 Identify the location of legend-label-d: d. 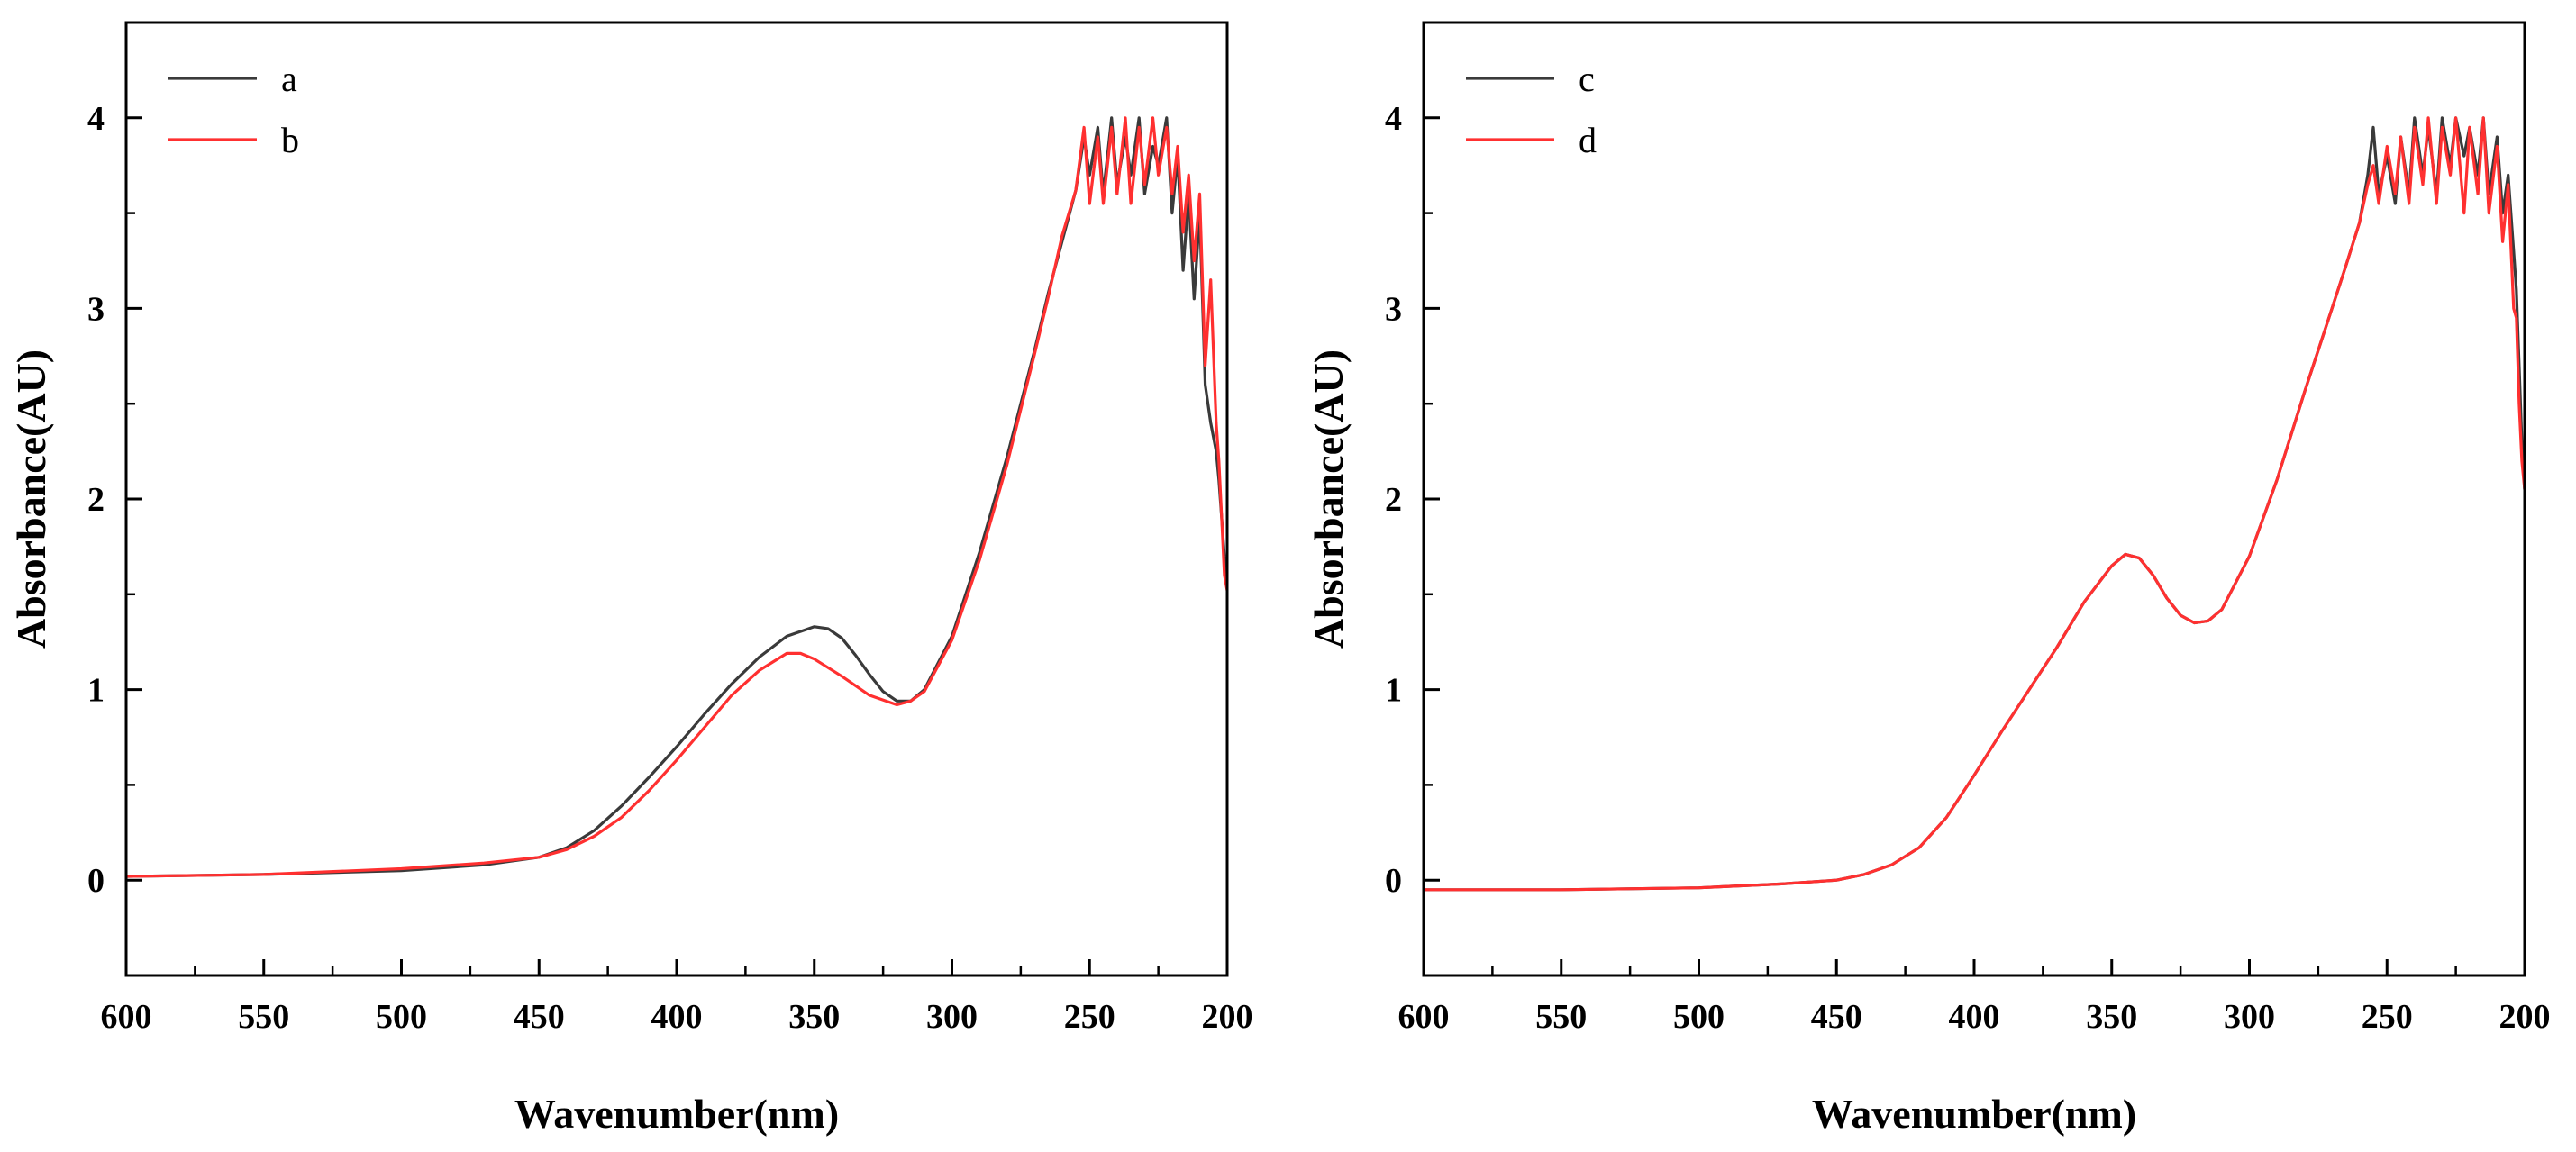
(1588, 140).